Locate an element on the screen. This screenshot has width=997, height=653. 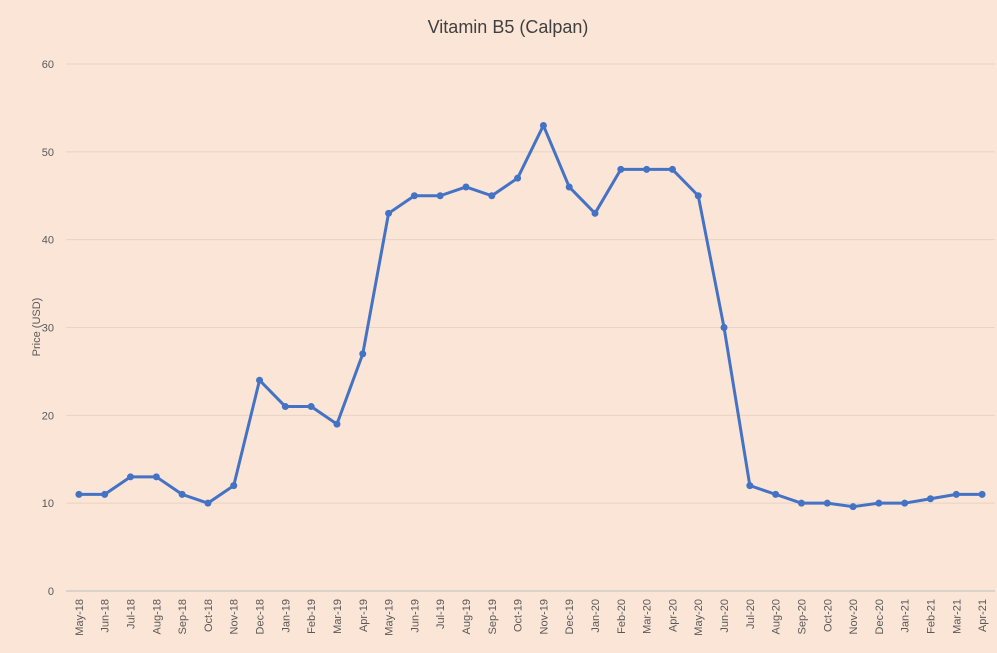
x-tick-label: Jul-18 is located at coordinates (132, 614).